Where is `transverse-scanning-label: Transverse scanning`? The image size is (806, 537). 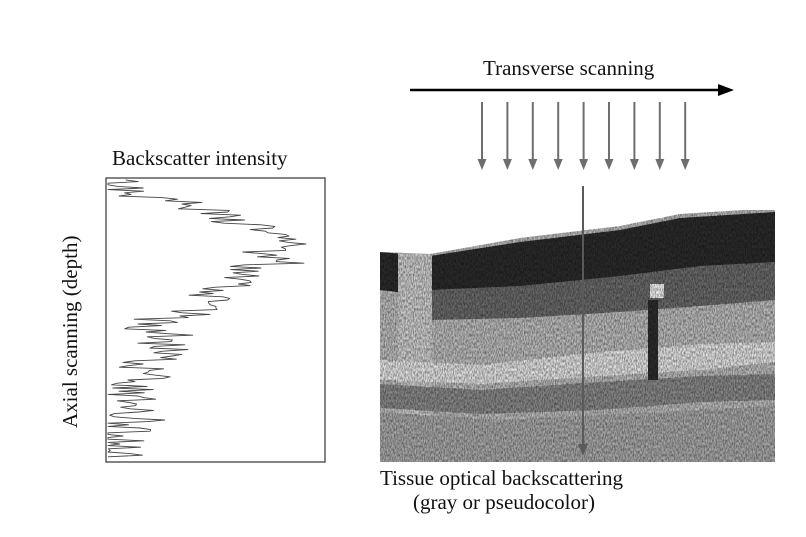
transverse-scanning-label: Transverse scanning is located at coordinates (569, 68).